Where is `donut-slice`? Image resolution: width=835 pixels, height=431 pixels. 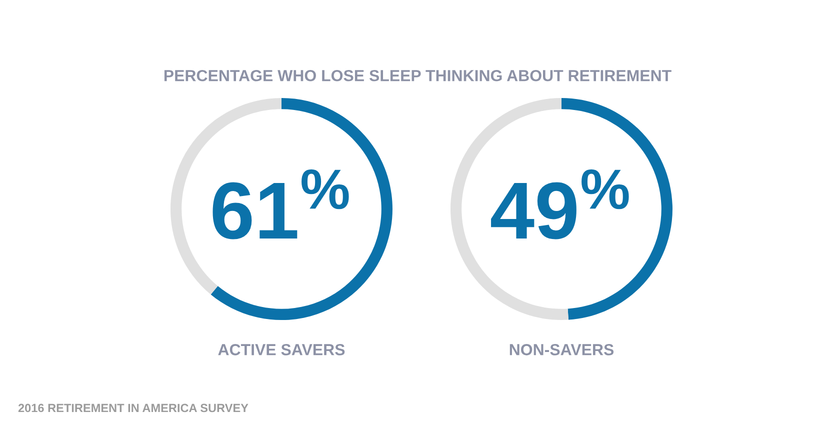
donut-slice is located at coordinates (301, 209).